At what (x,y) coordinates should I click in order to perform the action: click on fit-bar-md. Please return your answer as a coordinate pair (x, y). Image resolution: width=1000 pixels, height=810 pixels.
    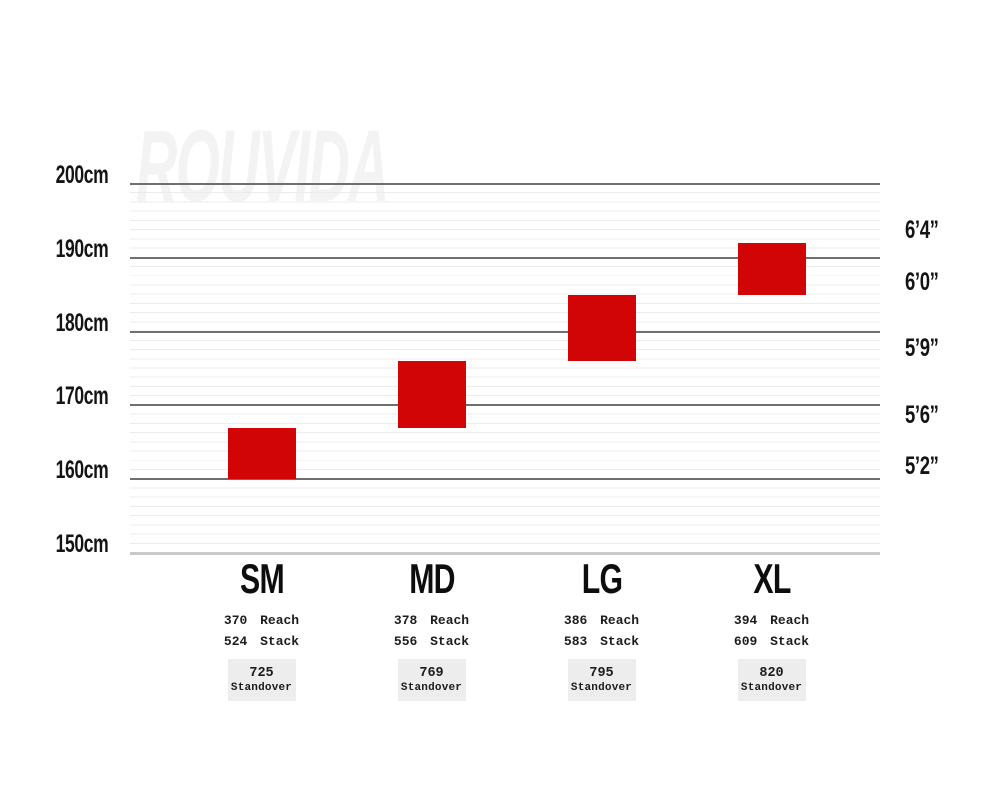
    Looking at the image, I should click on (431, 394).